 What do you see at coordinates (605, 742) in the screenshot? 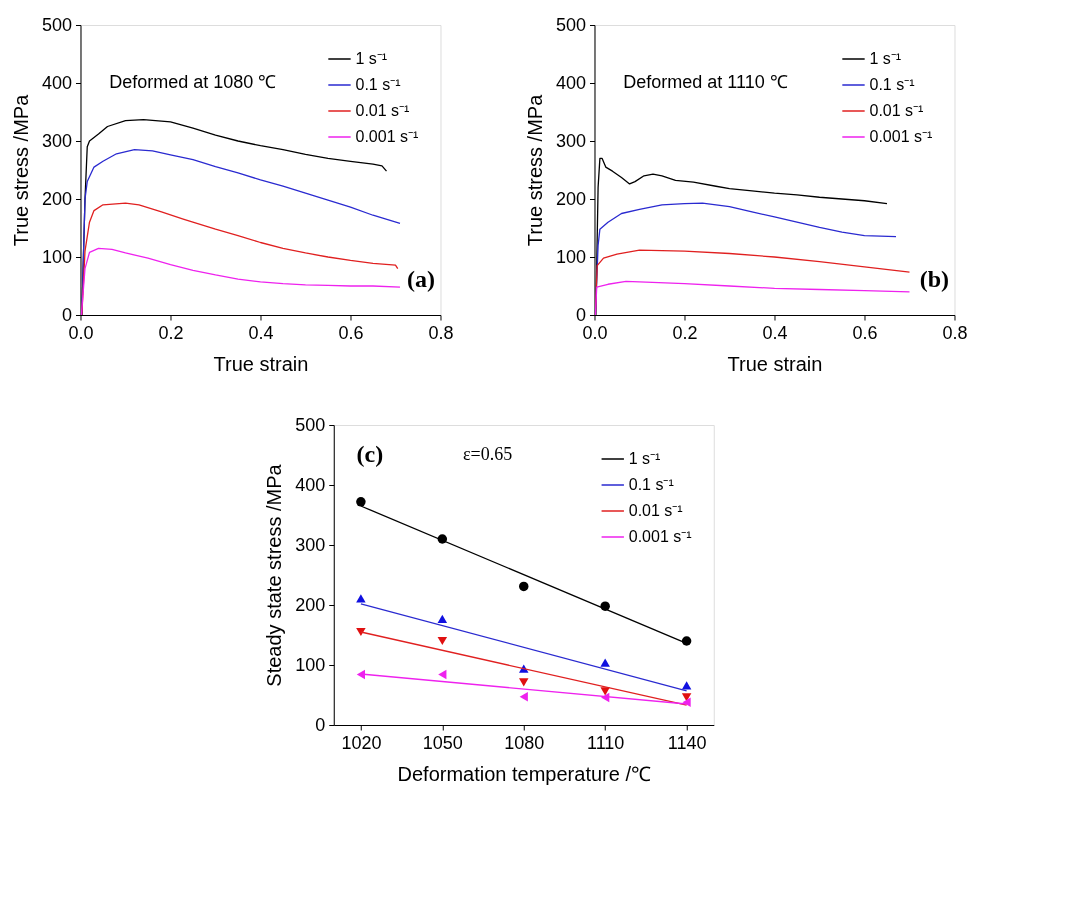
I see `x-tick-label: 1110` at bounding box center [605, 742].